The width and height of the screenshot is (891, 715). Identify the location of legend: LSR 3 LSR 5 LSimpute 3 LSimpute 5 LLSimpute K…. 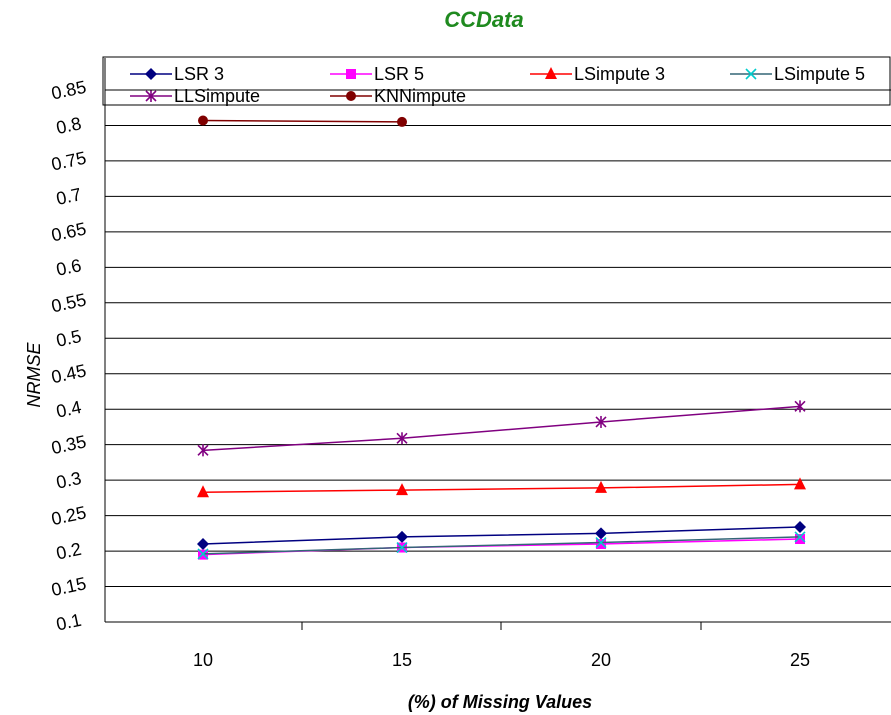
(496, 81).